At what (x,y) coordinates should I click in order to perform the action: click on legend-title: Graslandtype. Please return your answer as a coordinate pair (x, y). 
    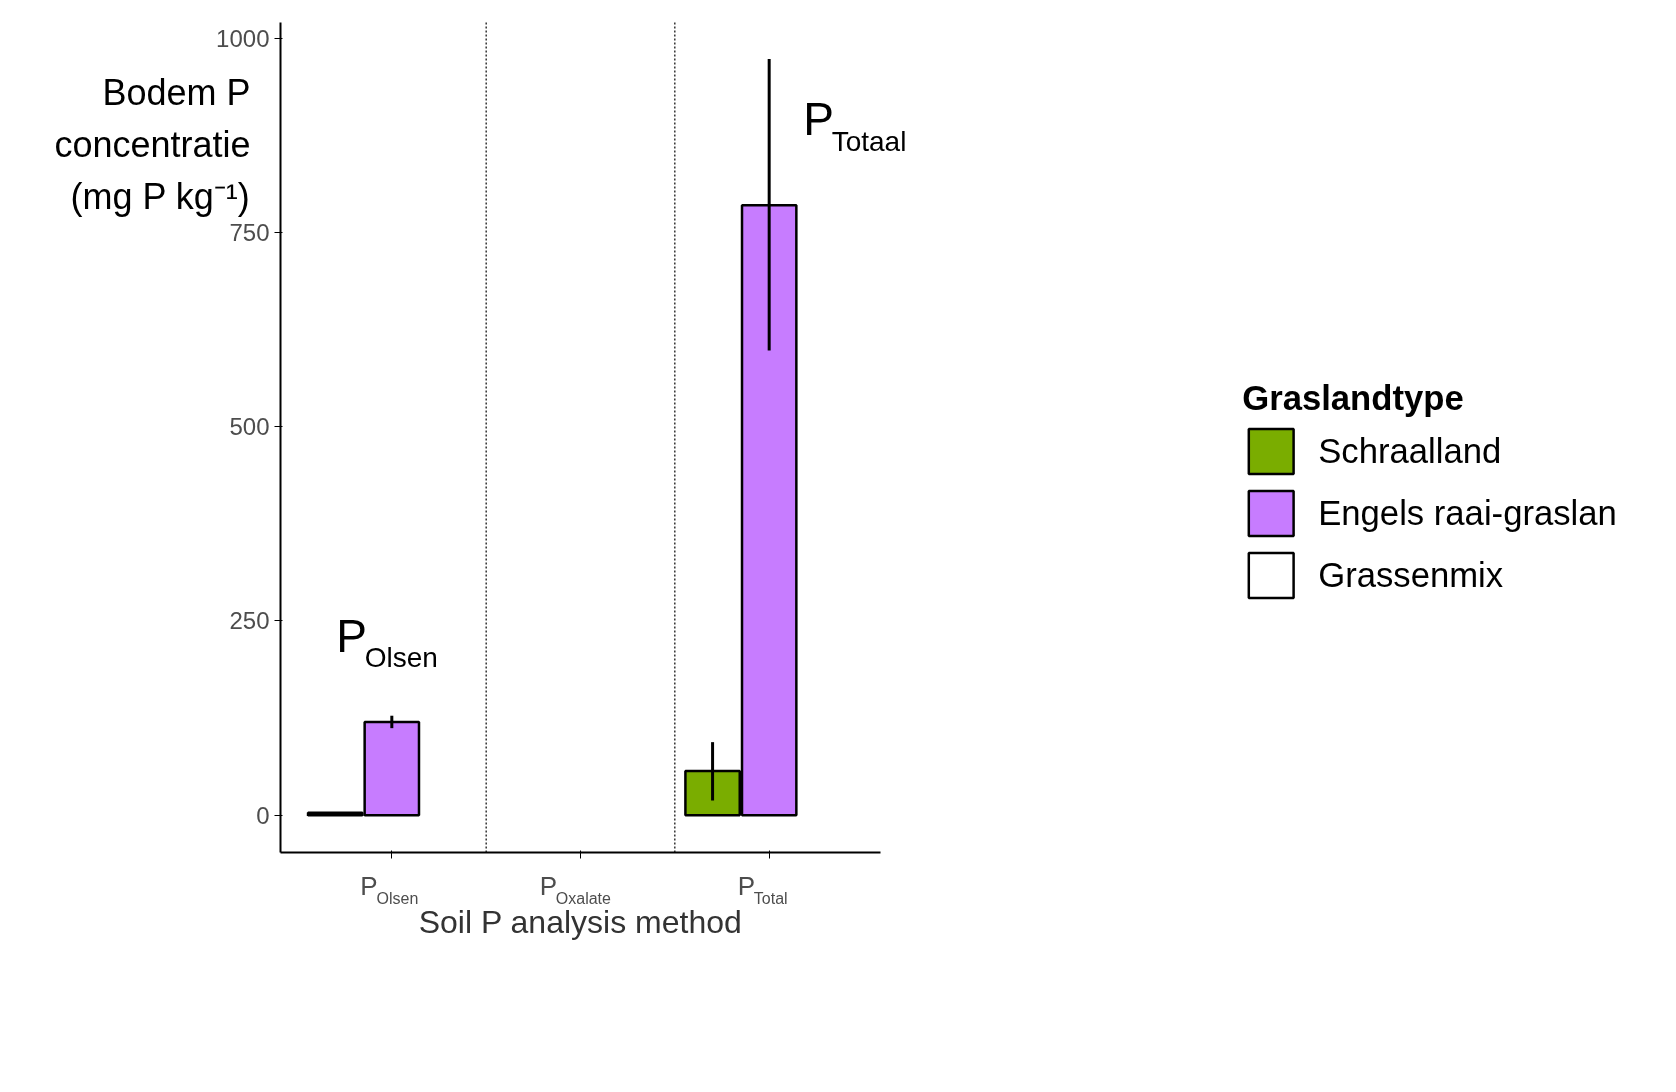
    Looking at the image, I should click on (1353, 398).